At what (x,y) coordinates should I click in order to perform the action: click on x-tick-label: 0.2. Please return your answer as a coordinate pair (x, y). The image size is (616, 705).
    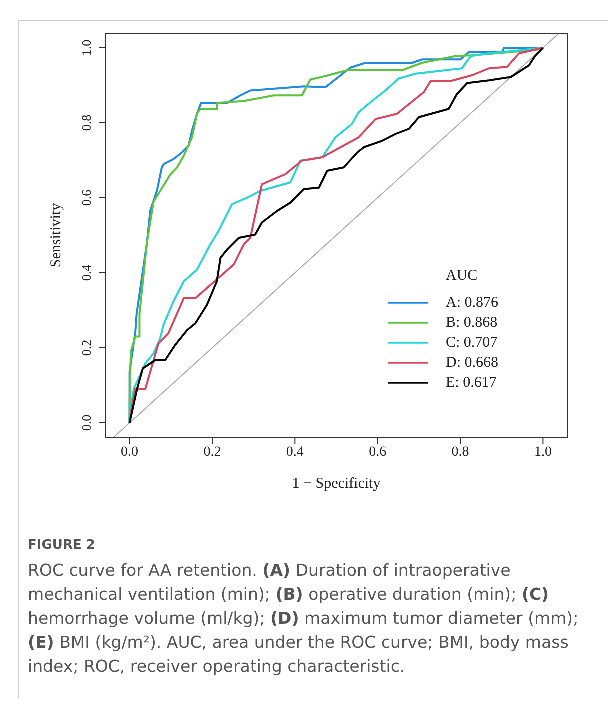
    Looking at the image, I should click on (213, 452).